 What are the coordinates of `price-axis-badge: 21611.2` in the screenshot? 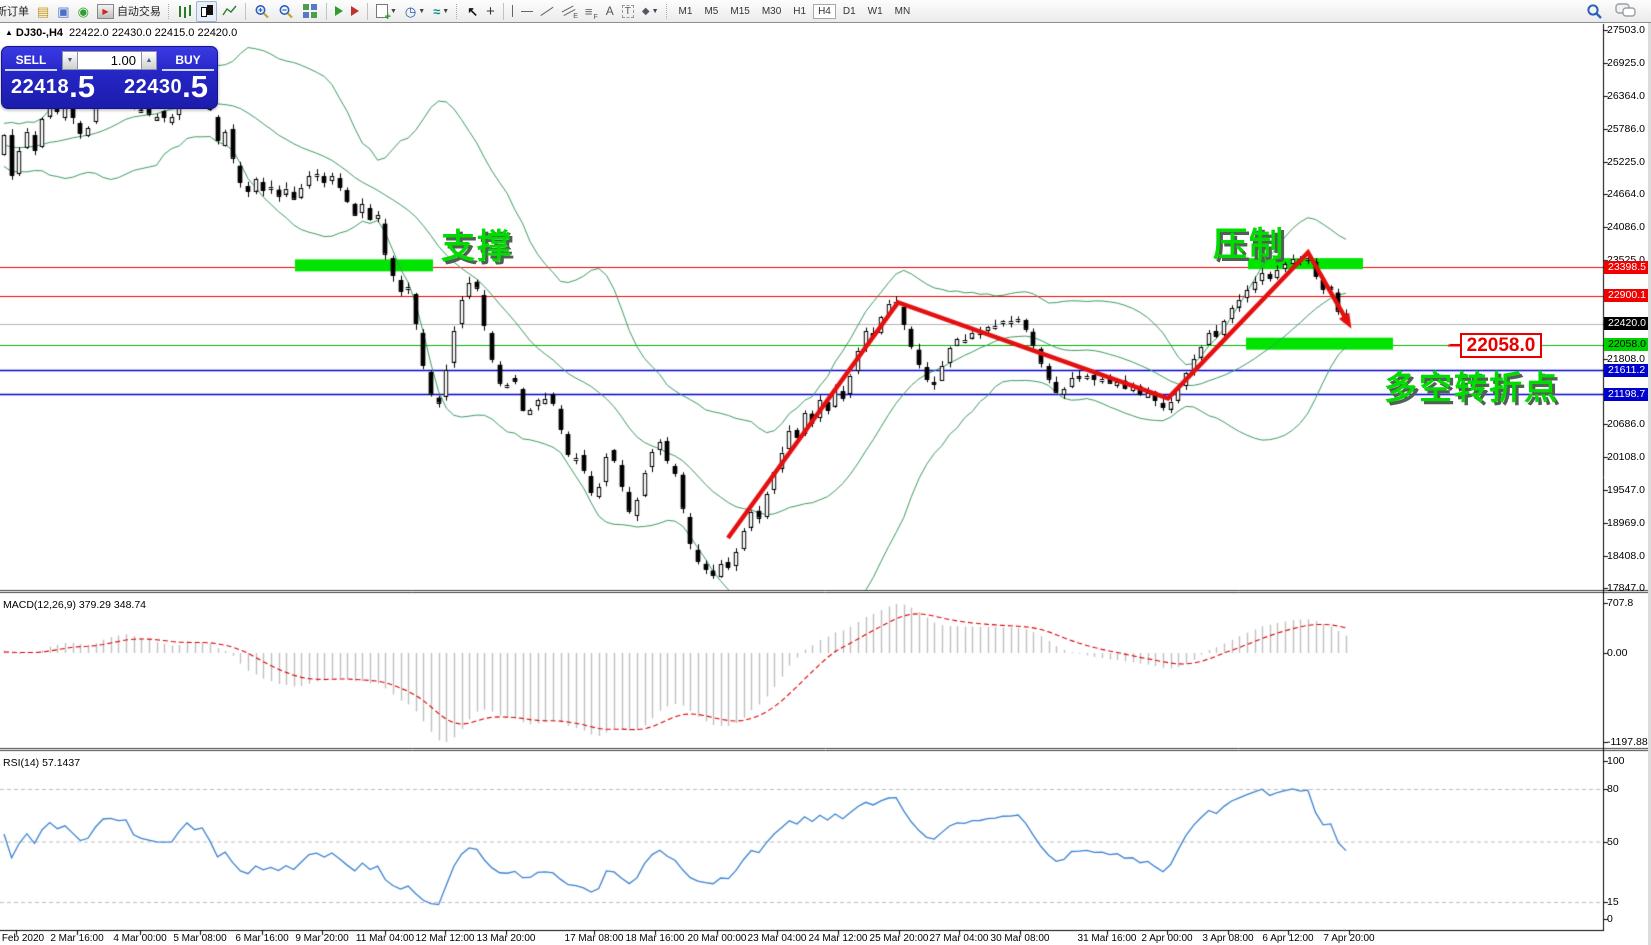 It's located at (1627, 370).